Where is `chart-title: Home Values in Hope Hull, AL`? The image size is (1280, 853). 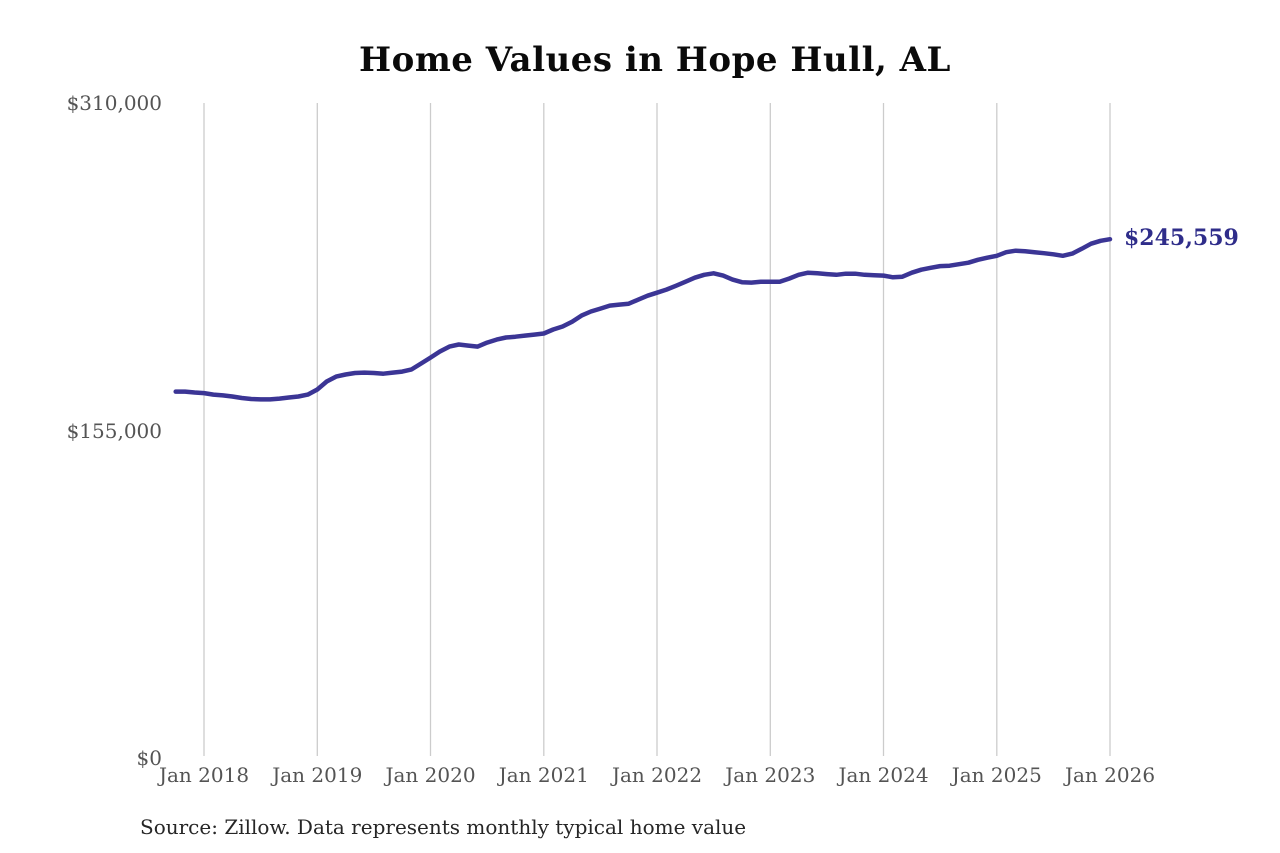
chart-title: Home Values in Hope Hull, AL is located at coordinates (655, 60).